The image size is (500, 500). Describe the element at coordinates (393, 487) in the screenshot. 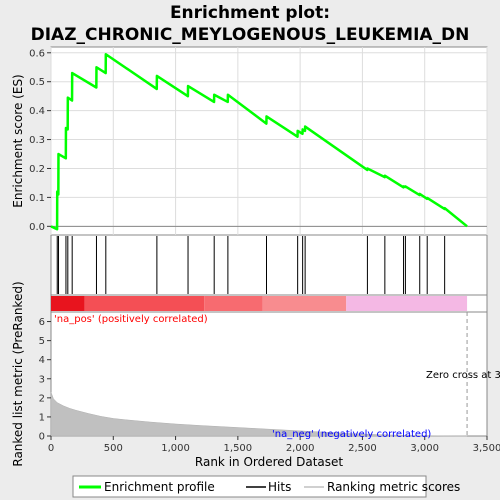

I see `legend-ranking-label: Ranking metric scores` at that location.